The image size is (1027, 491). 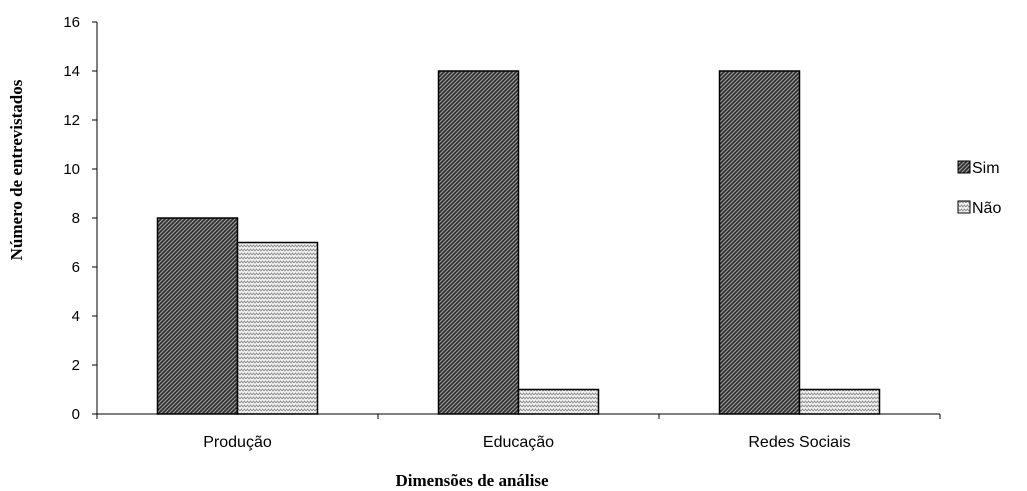 I want to click on legend-label: Não, so click(x=986, y=208).